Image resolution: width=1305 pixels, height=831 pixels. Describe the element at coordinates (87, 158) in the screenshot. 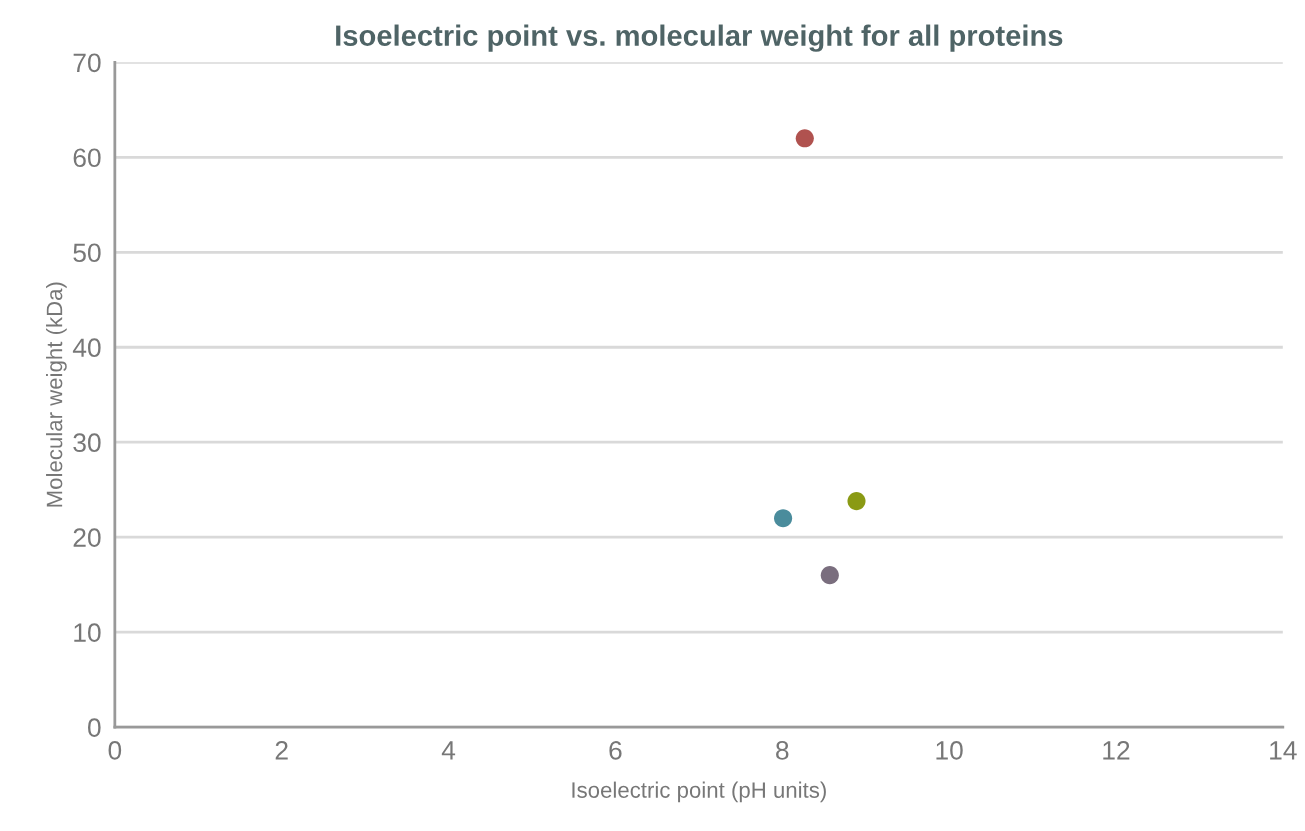

I see `y-tick-label: 60` at that location.